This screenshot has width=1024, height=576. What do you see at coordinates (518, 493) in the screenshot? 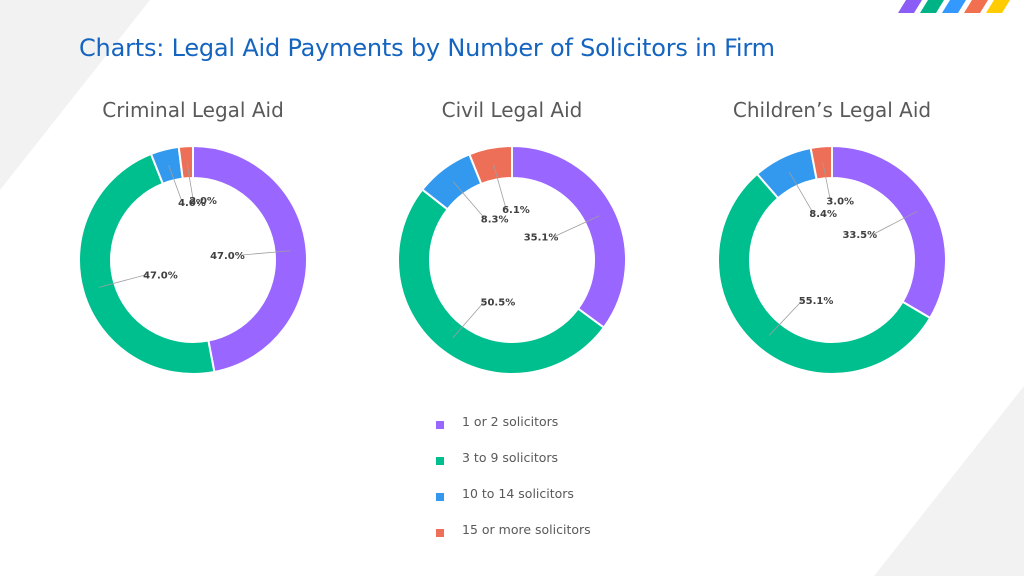
I see `legend-label: 10 to 14 solicitors` at bounding box center [518, 493].